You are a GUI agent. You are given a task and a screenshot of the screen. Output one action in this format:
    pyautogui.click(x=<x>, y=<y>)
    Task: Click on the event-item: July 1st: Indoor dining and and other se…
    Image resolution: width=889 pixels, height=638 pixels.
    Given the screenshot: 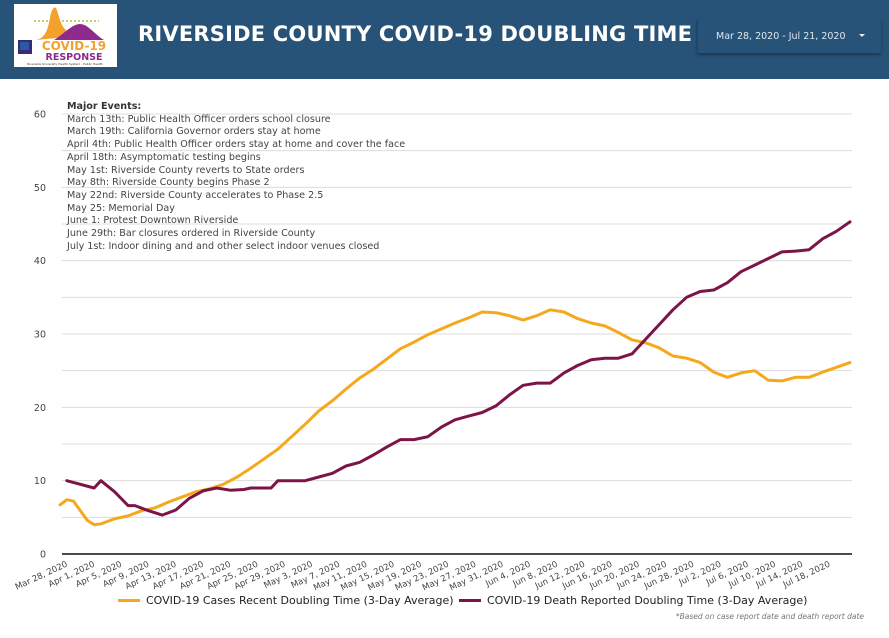 What is the action you would take?
    pyautogui.click(x=223, y=246)
    